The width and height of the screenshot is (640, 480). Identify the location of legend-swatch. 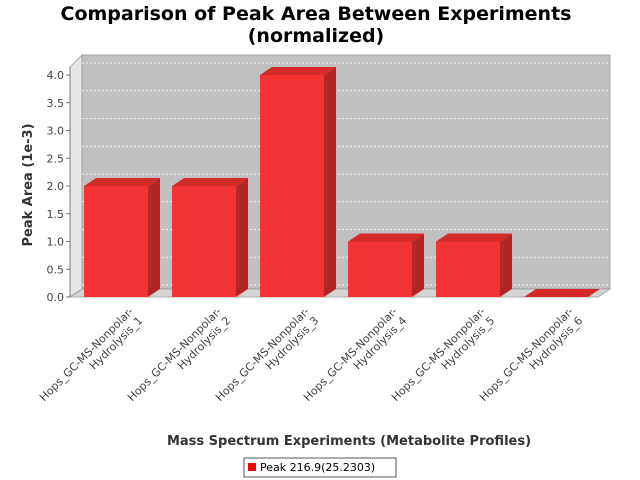
(252, 467).